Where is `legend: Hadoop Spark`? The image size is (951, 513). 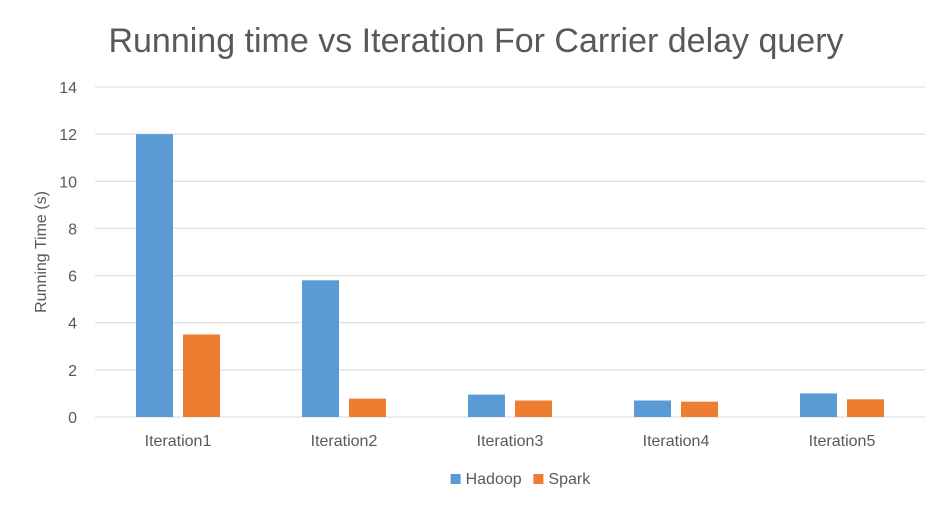 legend: Hadoop Spark is located at coordinates (520, 479).